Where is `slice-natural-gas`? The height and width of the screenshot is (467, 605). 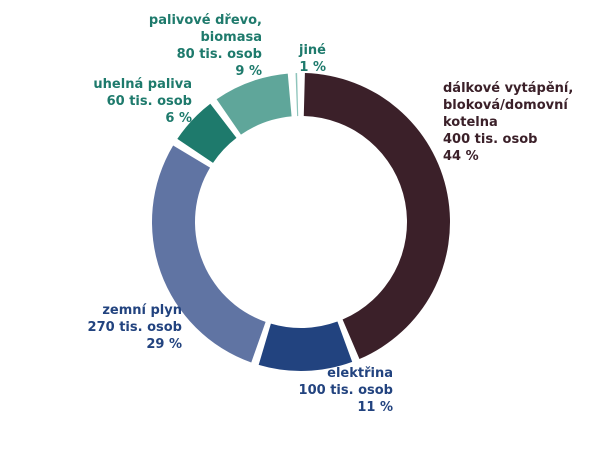 slice-natural-gas is located at coordinates (209, 254).